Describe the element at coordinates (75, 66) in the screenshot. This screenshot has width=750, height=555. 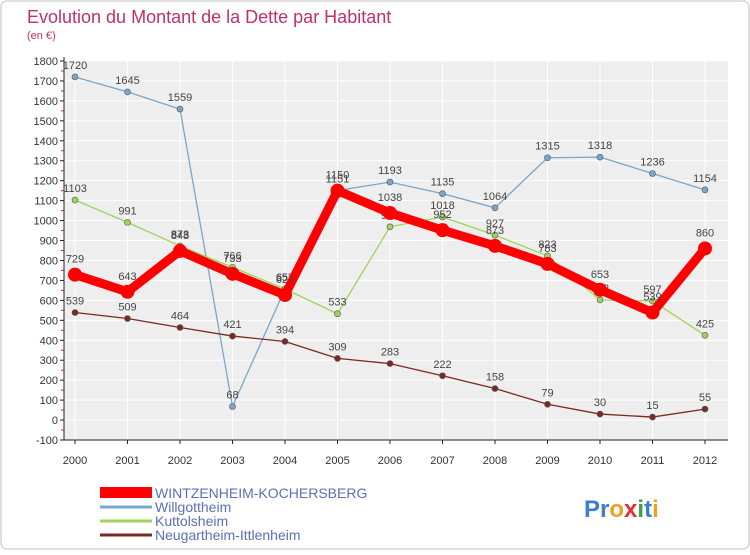
I see `data-label: 1720` at that location.